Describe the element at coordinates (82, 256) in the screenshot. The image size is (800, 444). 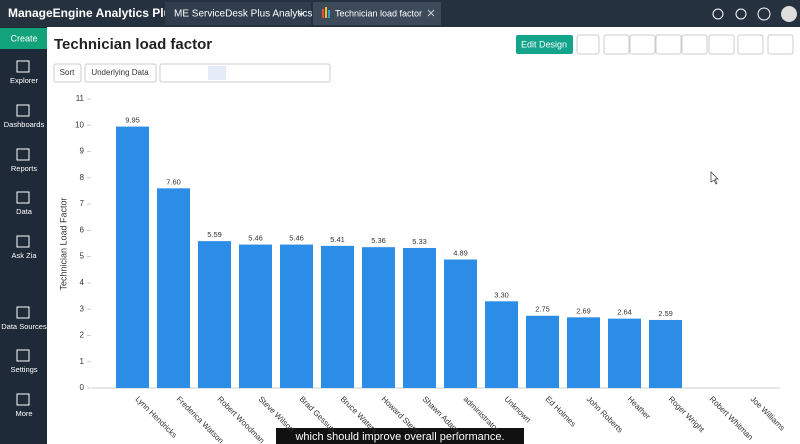
I see `y-tick-label: 5` at that location.